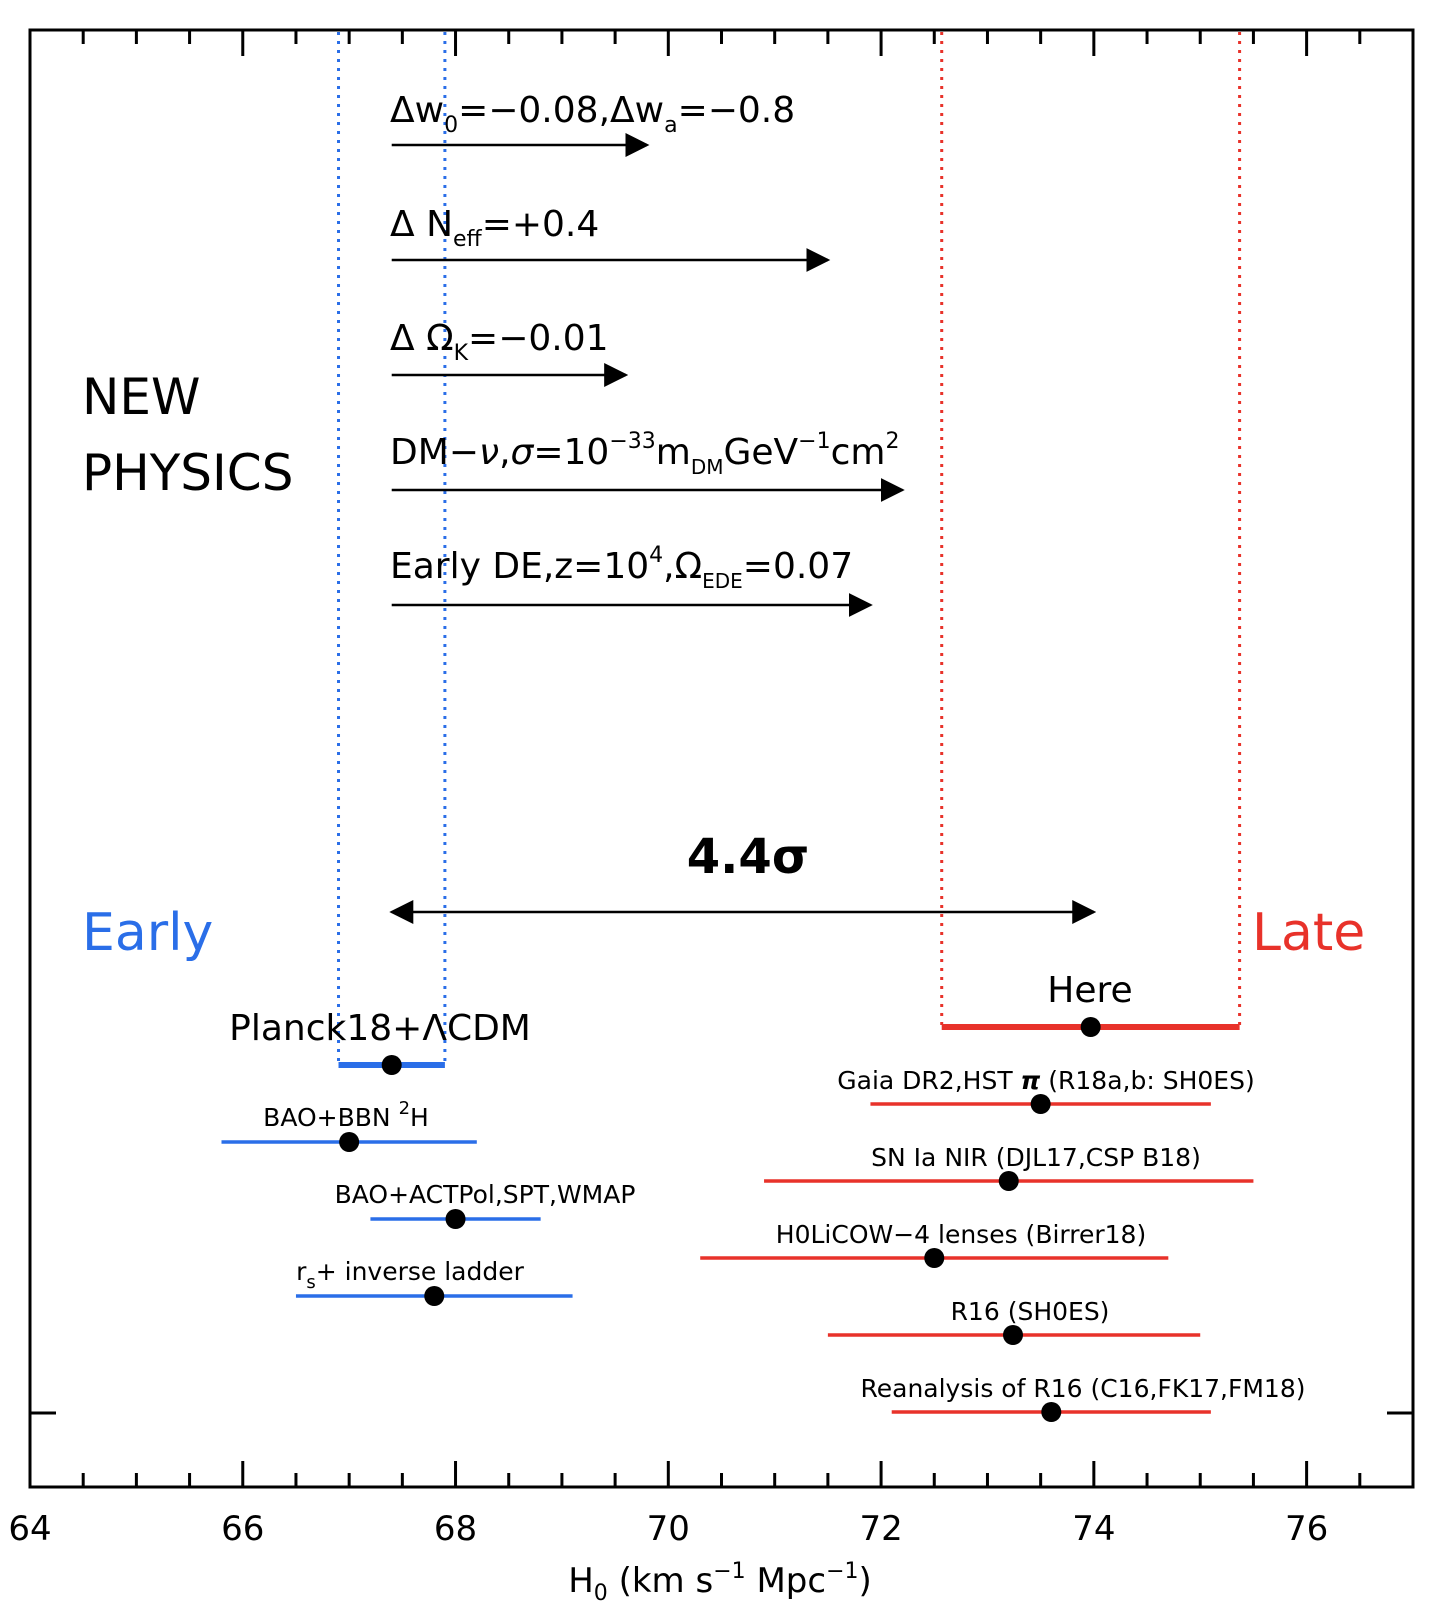 The height and width of the screenshot is (1604, 1434). What do you see at coordinates (141, 397) in the screenshot?
I see `new-physics-title-line1: NEW` at bounding box center [141, 397].